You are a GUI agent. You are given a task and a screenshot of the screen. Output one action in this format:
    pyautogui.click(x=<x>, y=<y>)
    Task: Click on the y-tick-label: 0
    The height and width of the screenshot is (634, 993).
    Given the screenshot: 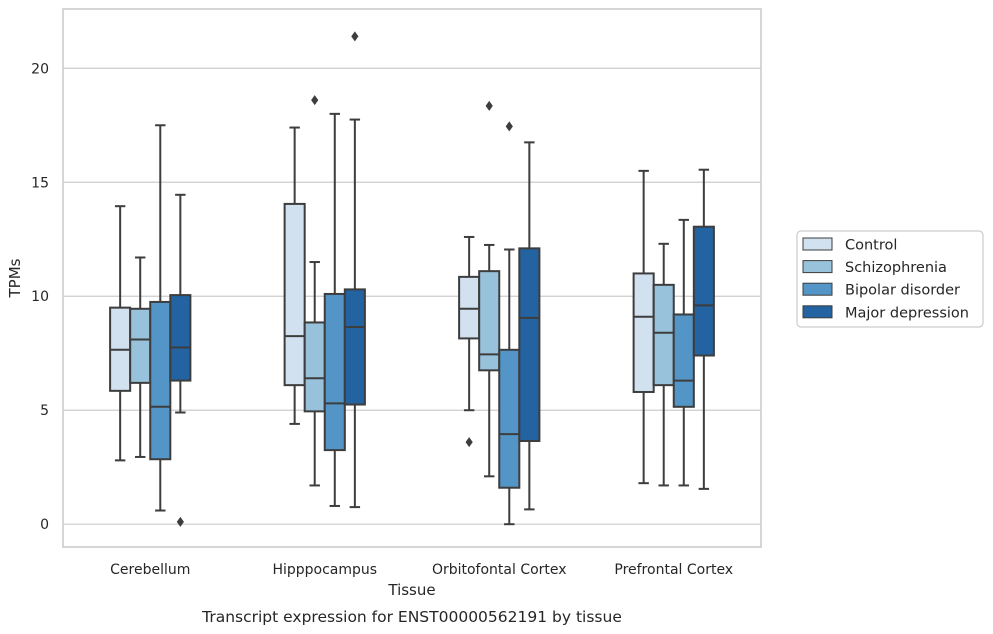 What is the action you would take?
    pyautogui.click(x=44, y=525)
    